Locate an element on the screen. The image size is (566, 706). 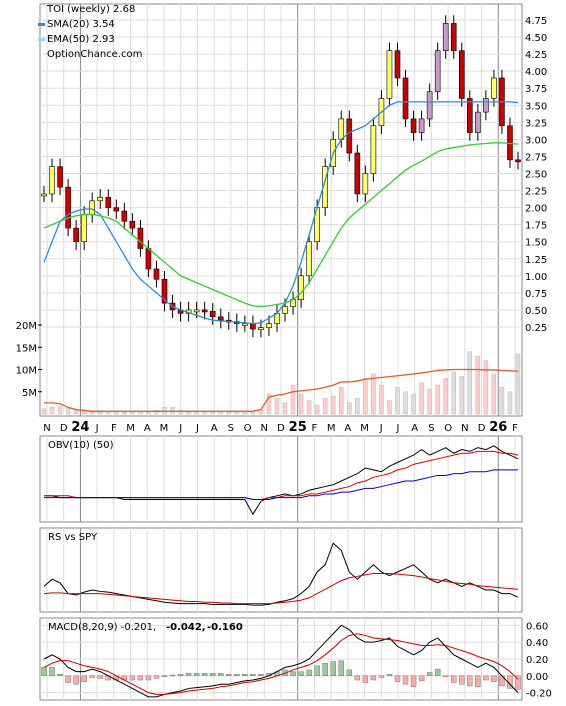
volume-tick-label: 5M is located at coordinates (29, 393).